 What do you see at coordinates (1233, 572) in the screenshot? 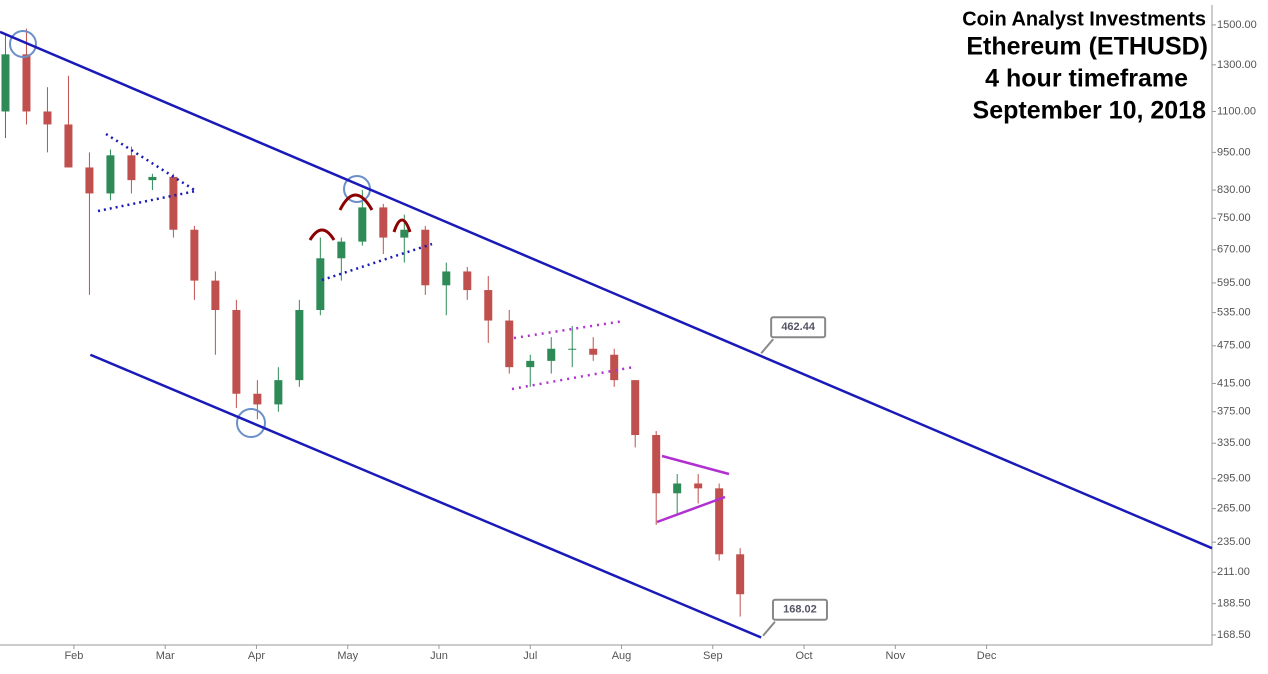
I see `y-tick-label: 211.00` at bounding box center [1233, 572].